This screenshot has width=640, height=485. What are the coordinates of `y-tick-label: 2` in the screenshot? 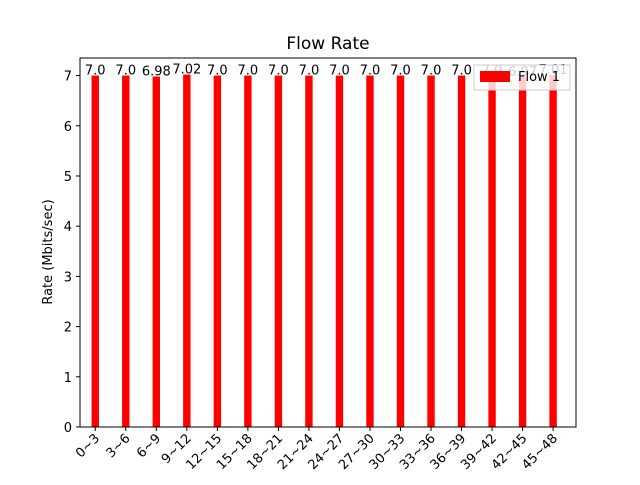 It's located at (68, 328).